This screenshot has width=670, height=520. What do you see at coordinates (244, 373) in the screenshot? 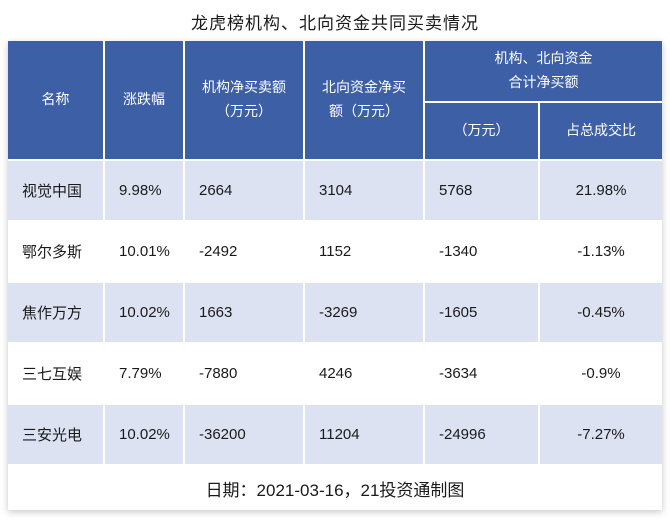
I see `cell-inst: -7880` at bounding box center [244, 373].